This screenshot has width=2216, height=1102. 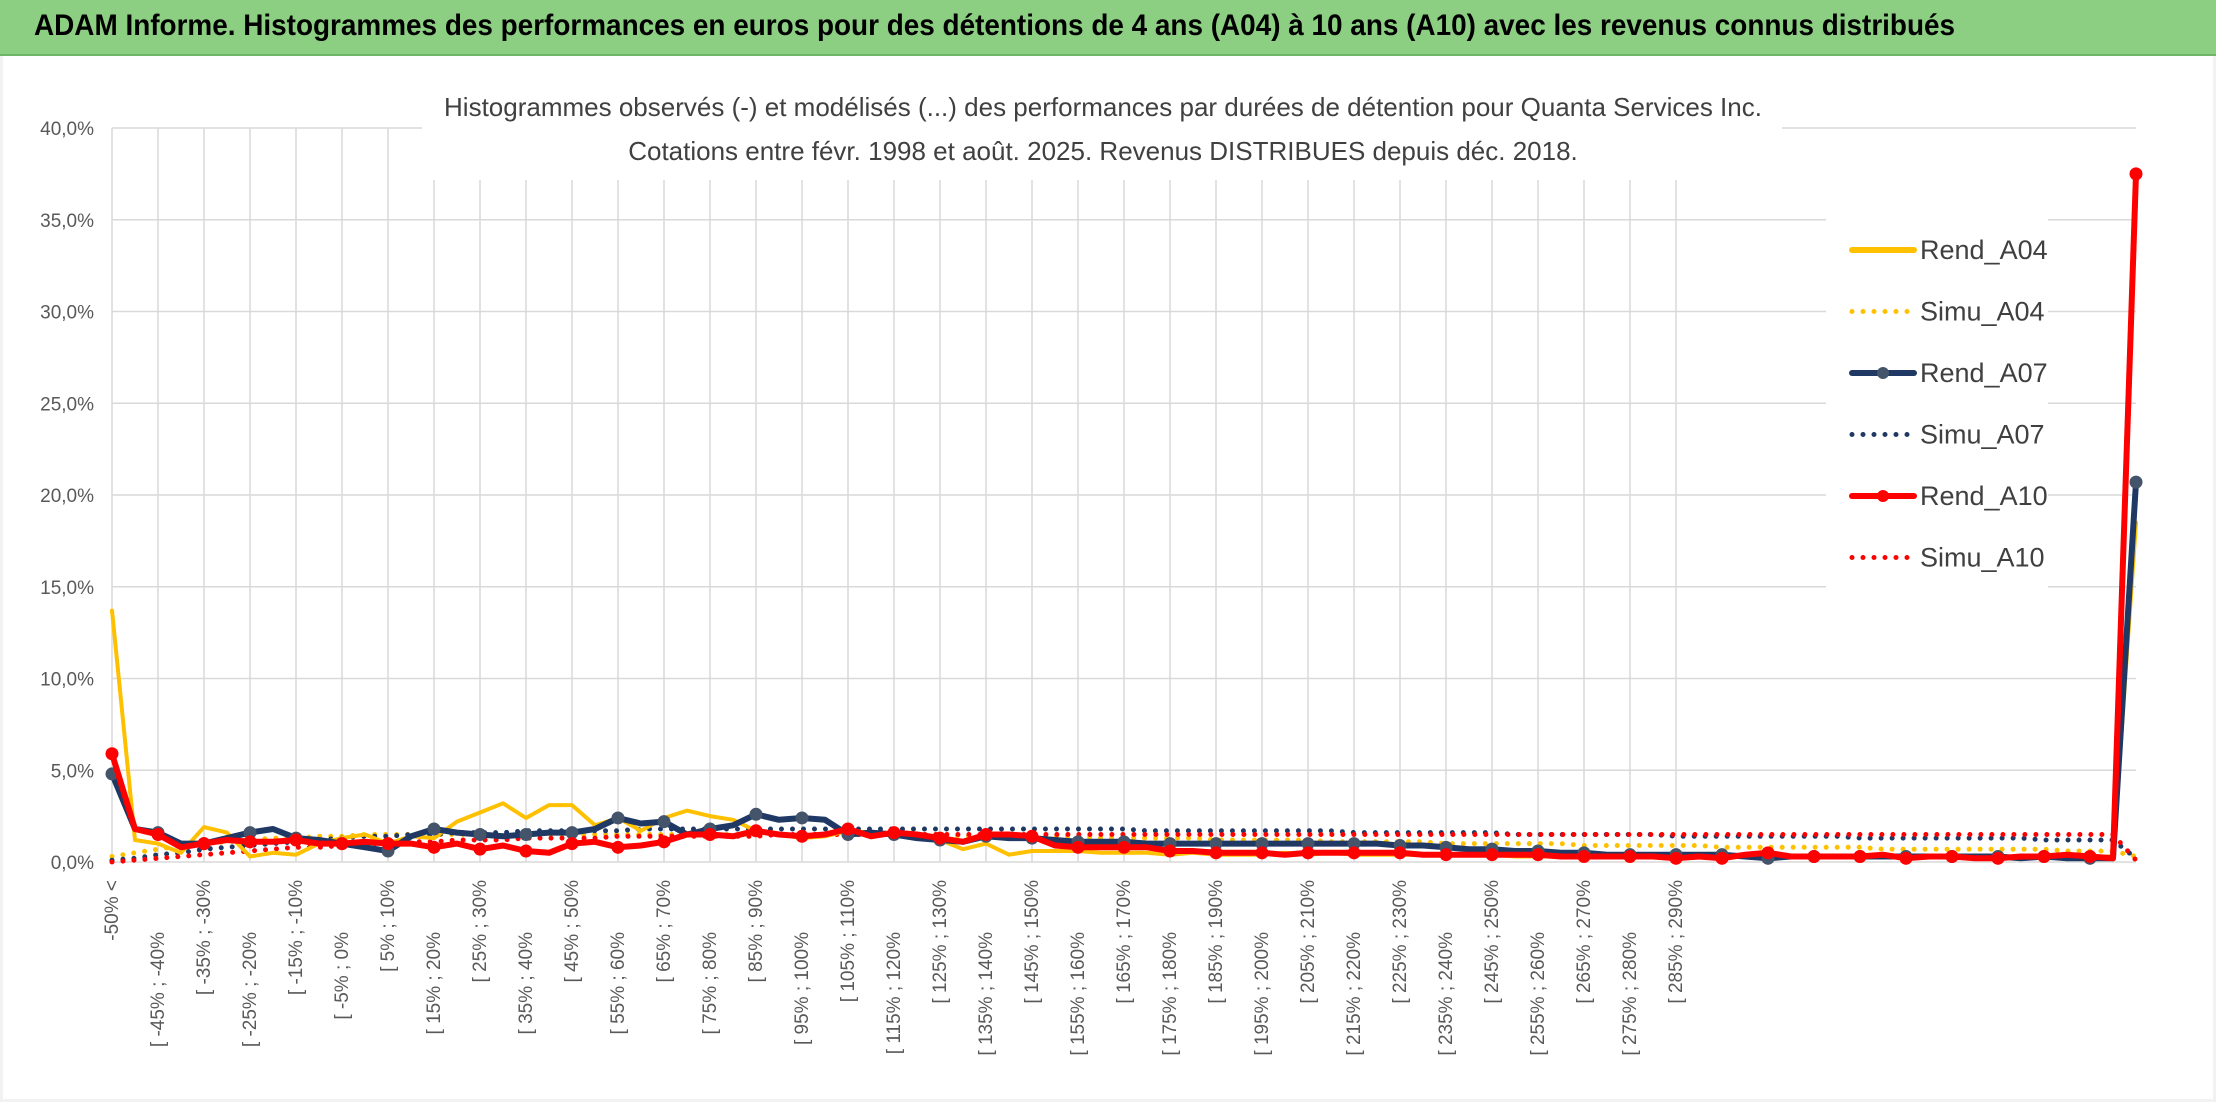 I want to click on y-tick-label: 35,0%, so click(x=67, y=221).